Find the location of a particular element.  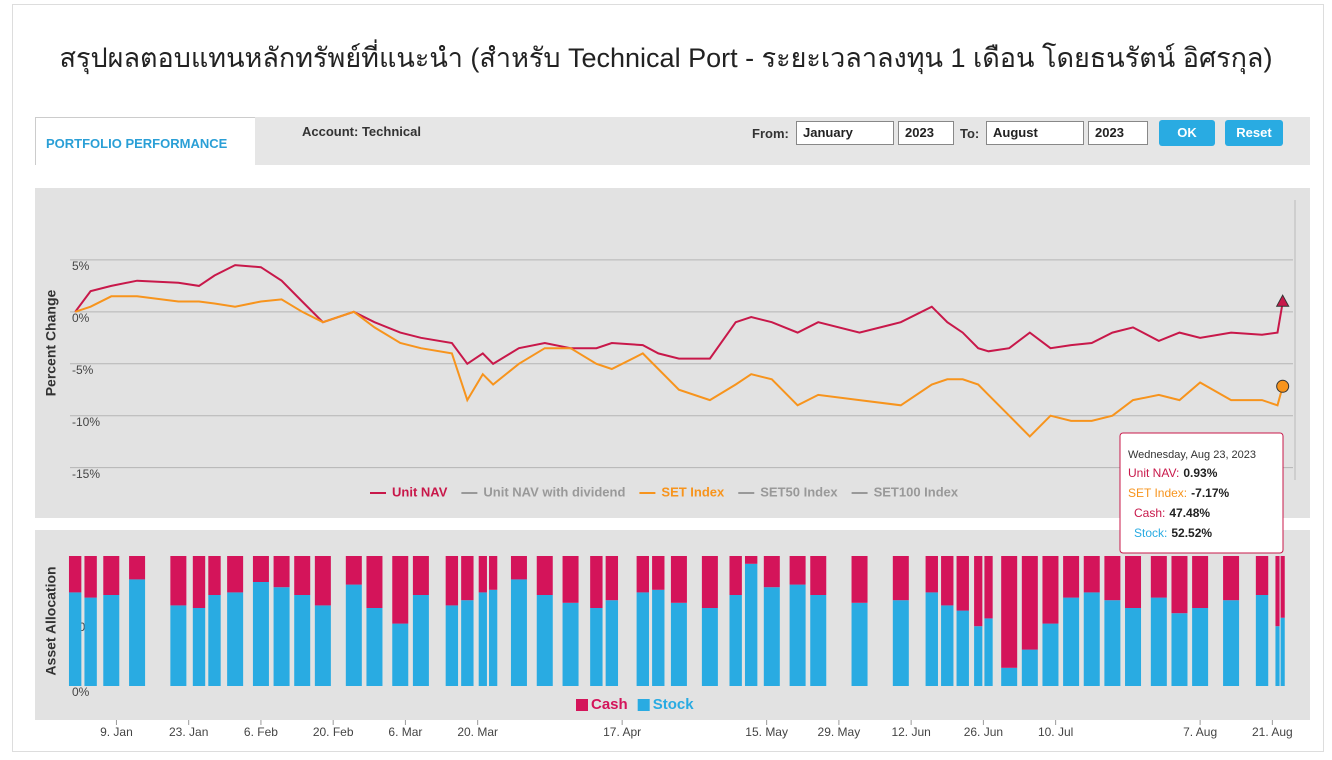

to-month-select: August is located at coordinates (1035, 133).